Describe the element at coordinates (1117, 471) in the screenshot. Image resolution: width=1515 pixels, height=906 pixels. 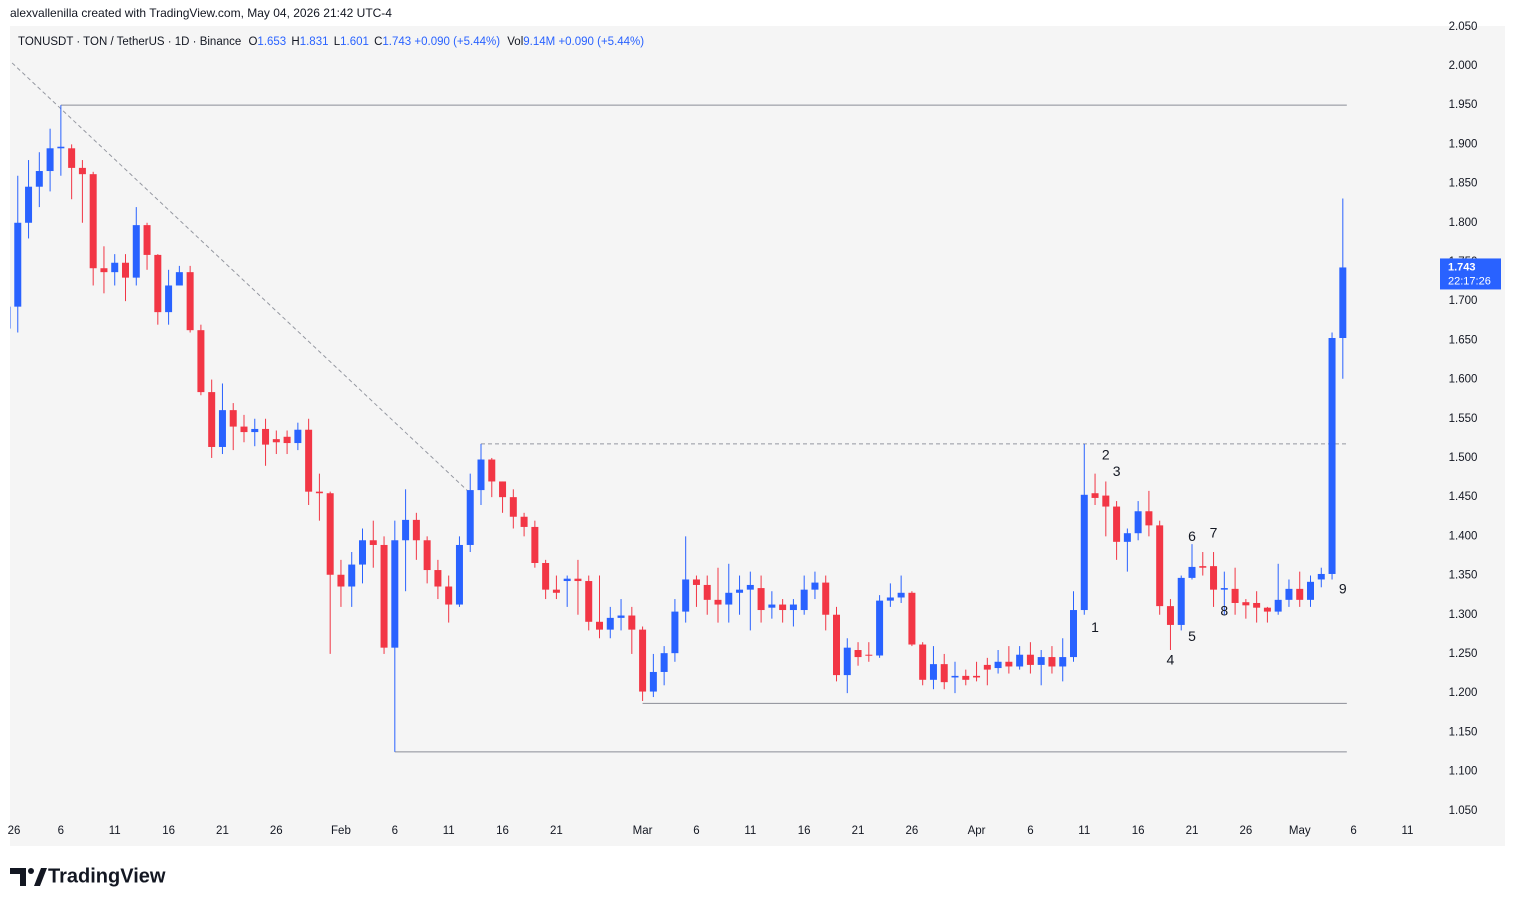
I see `annotation: 3` at that location.